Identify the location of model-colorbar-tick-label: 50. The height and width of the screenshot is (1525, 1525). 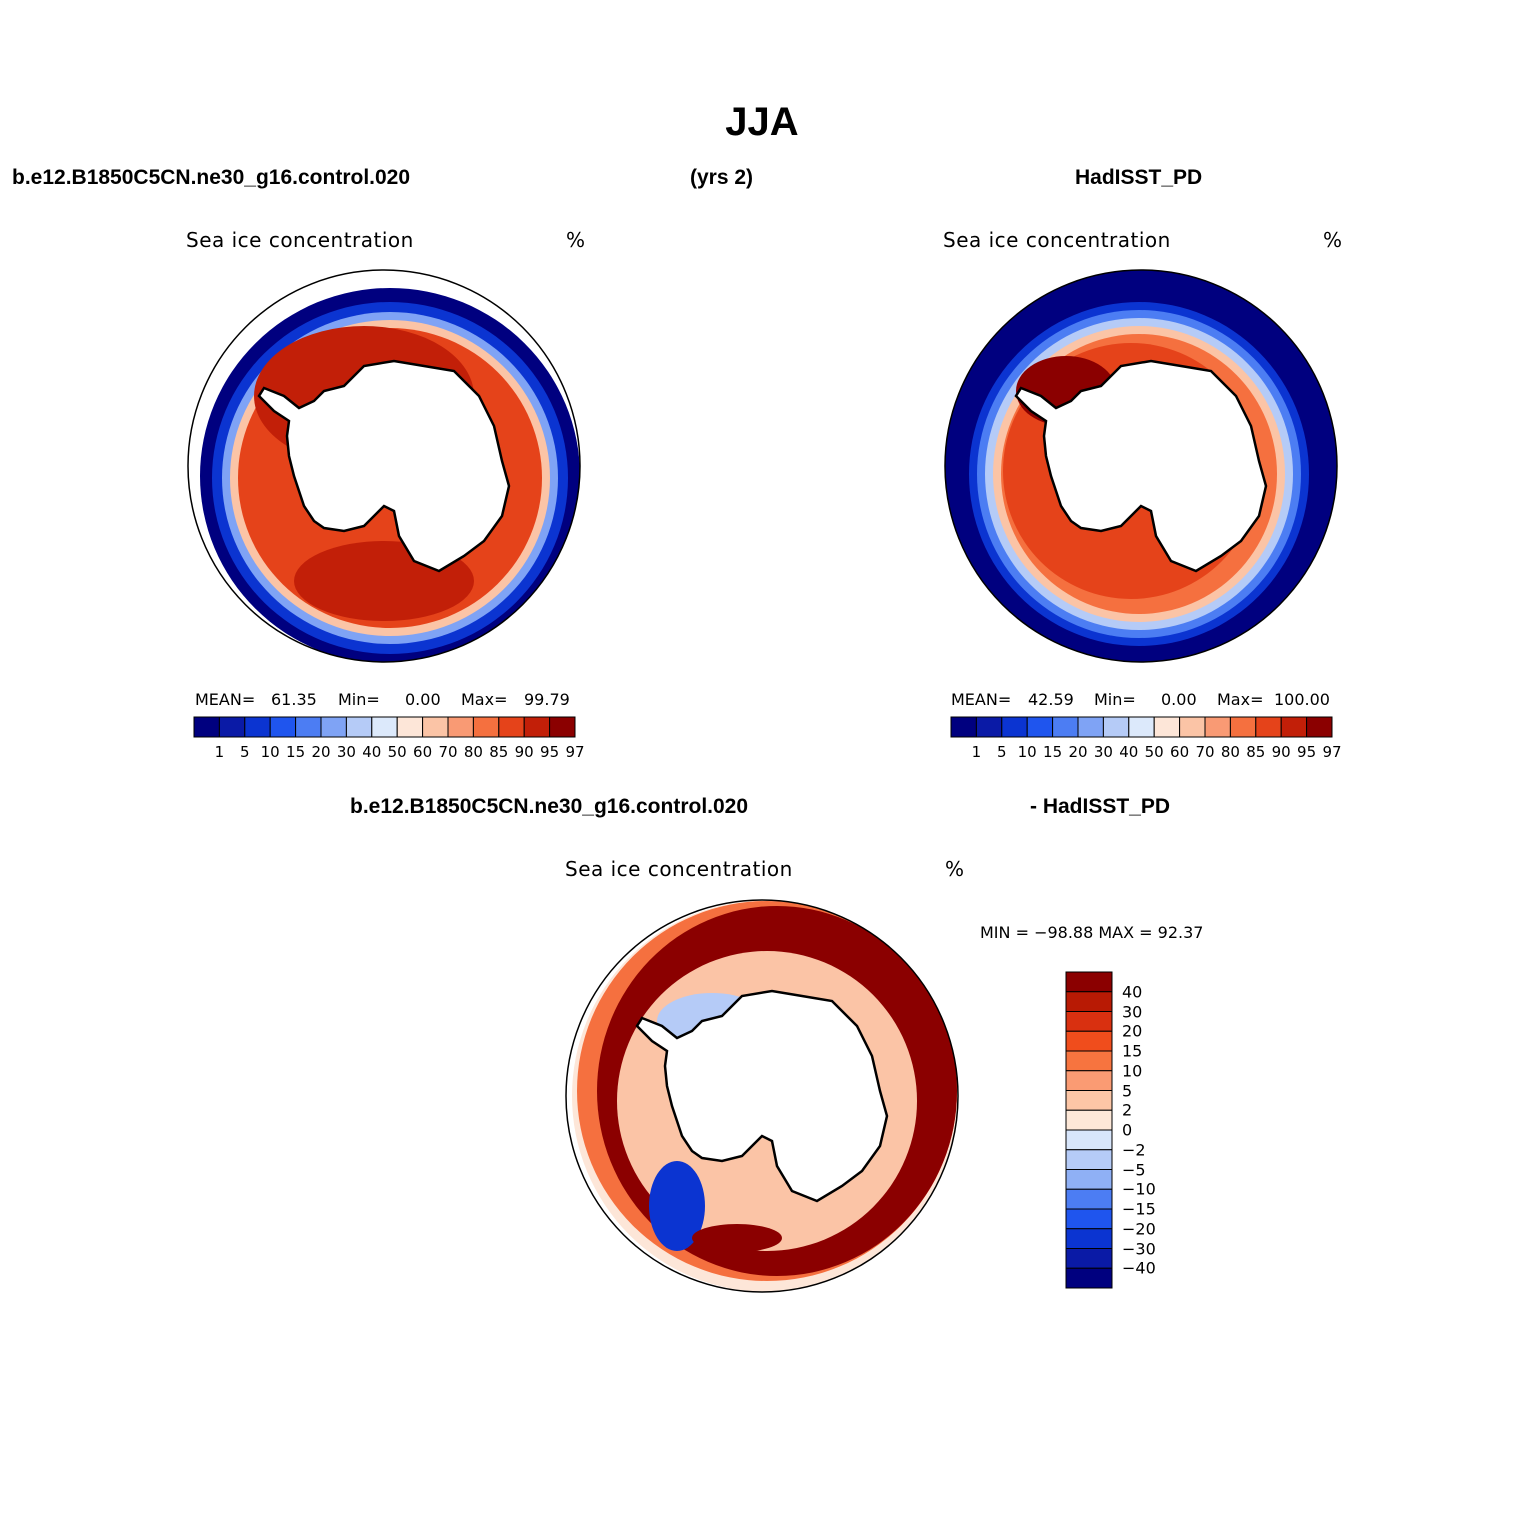
(397, 752).